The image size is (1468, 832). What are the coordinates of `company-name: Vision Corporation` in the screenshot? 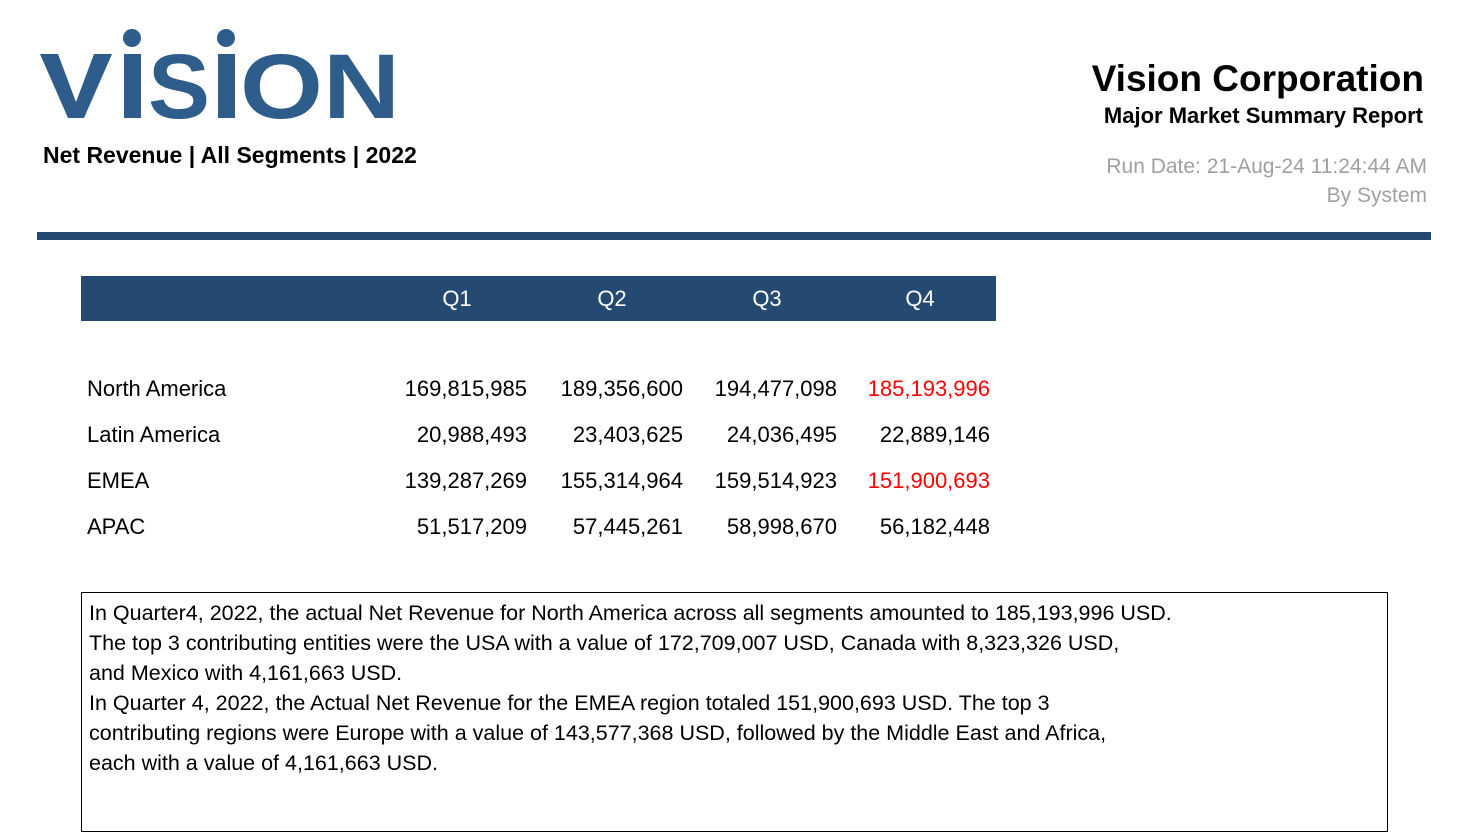 It's located at (1257, 78).